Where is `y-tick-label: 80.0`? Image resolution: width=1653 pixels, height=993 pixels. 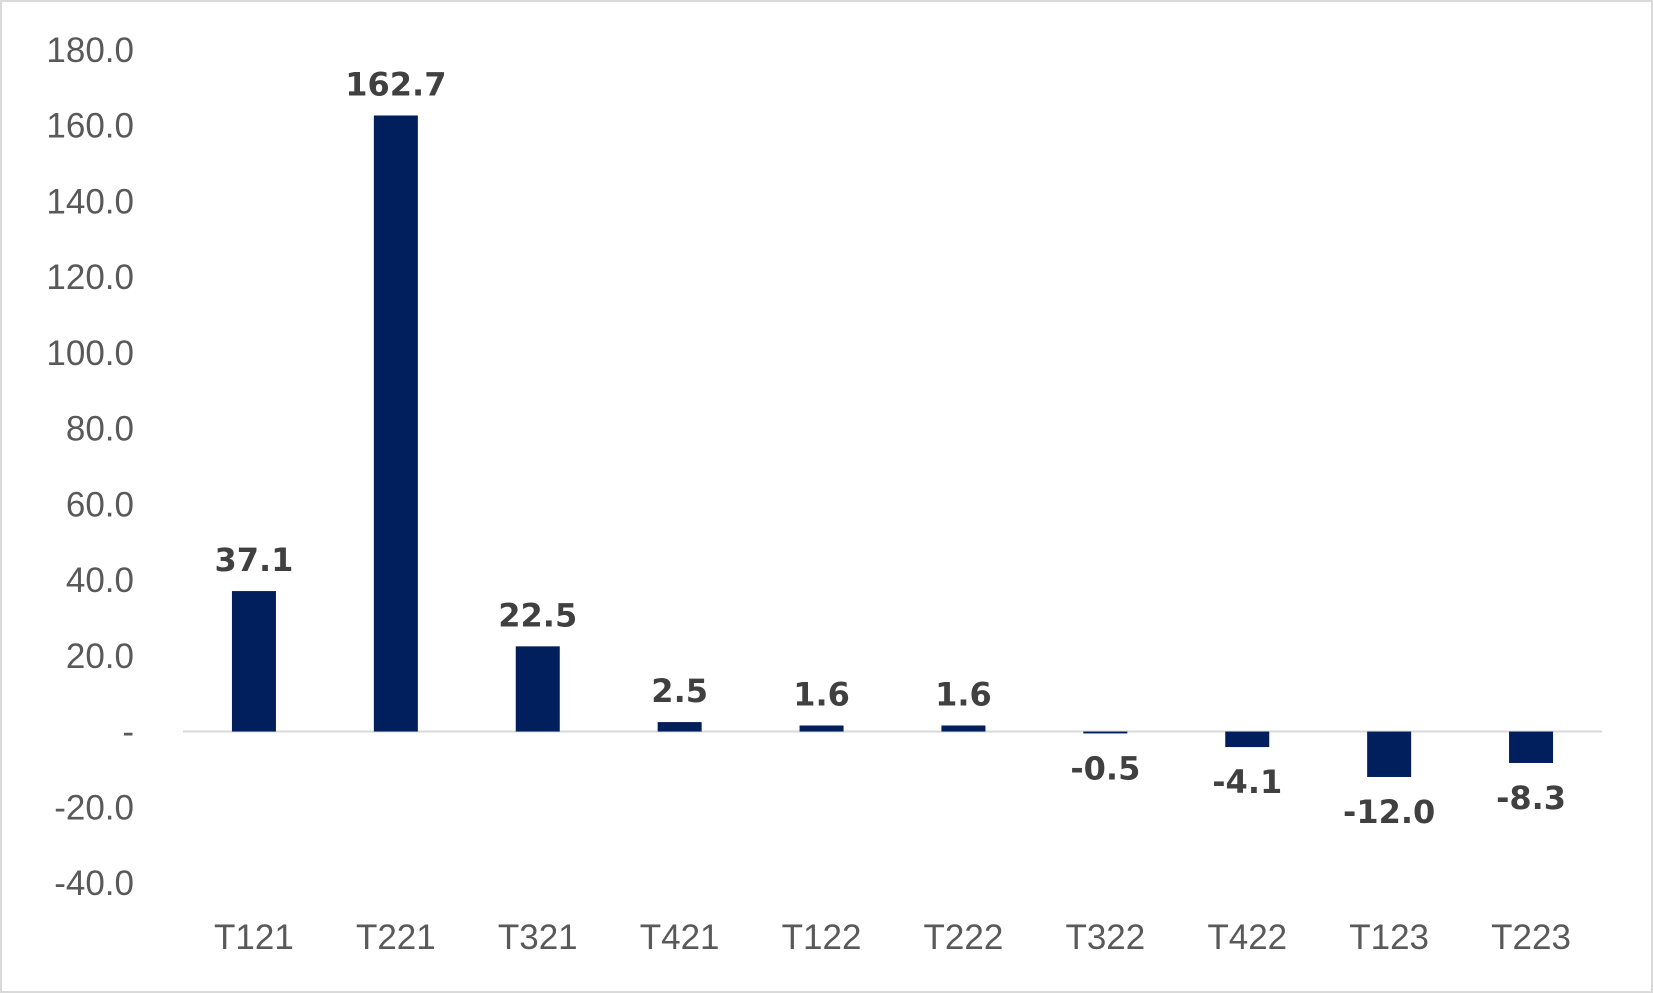
y-tick-label: 80.0 is located at coordinates (100, 429).